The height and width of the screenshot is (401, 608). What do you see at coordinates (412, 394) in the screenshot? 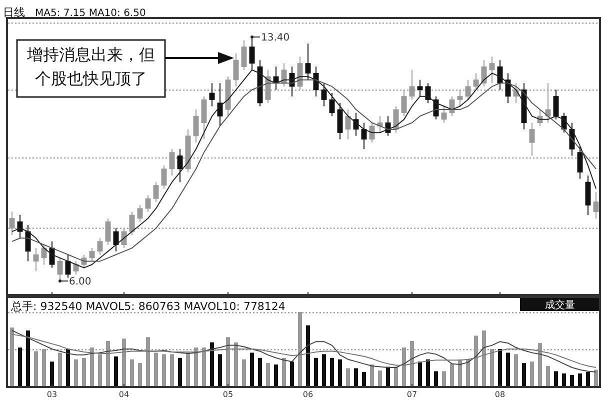
I see `x-tick-label: 07` at bounding box center [412, 394].